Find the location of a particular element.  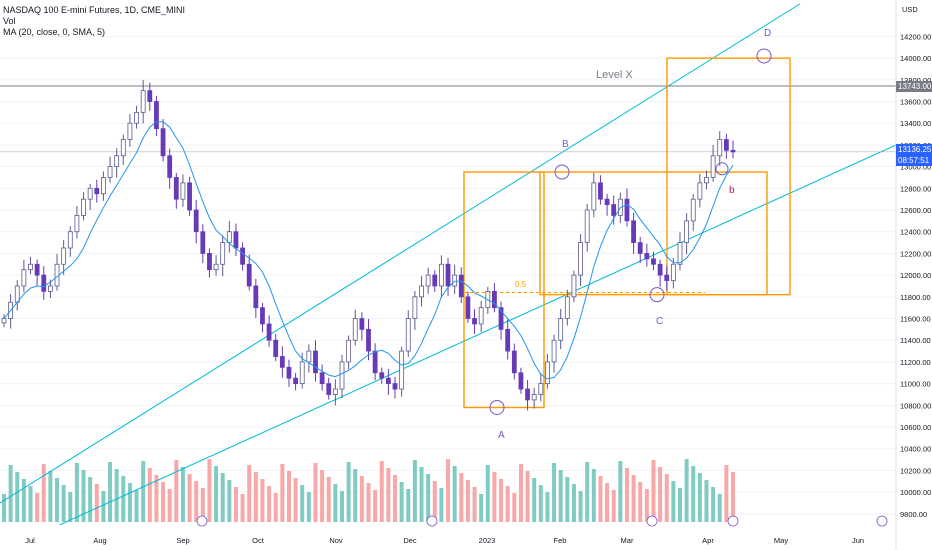

time-tick-label: Sep is located at coordinates (182, 540).